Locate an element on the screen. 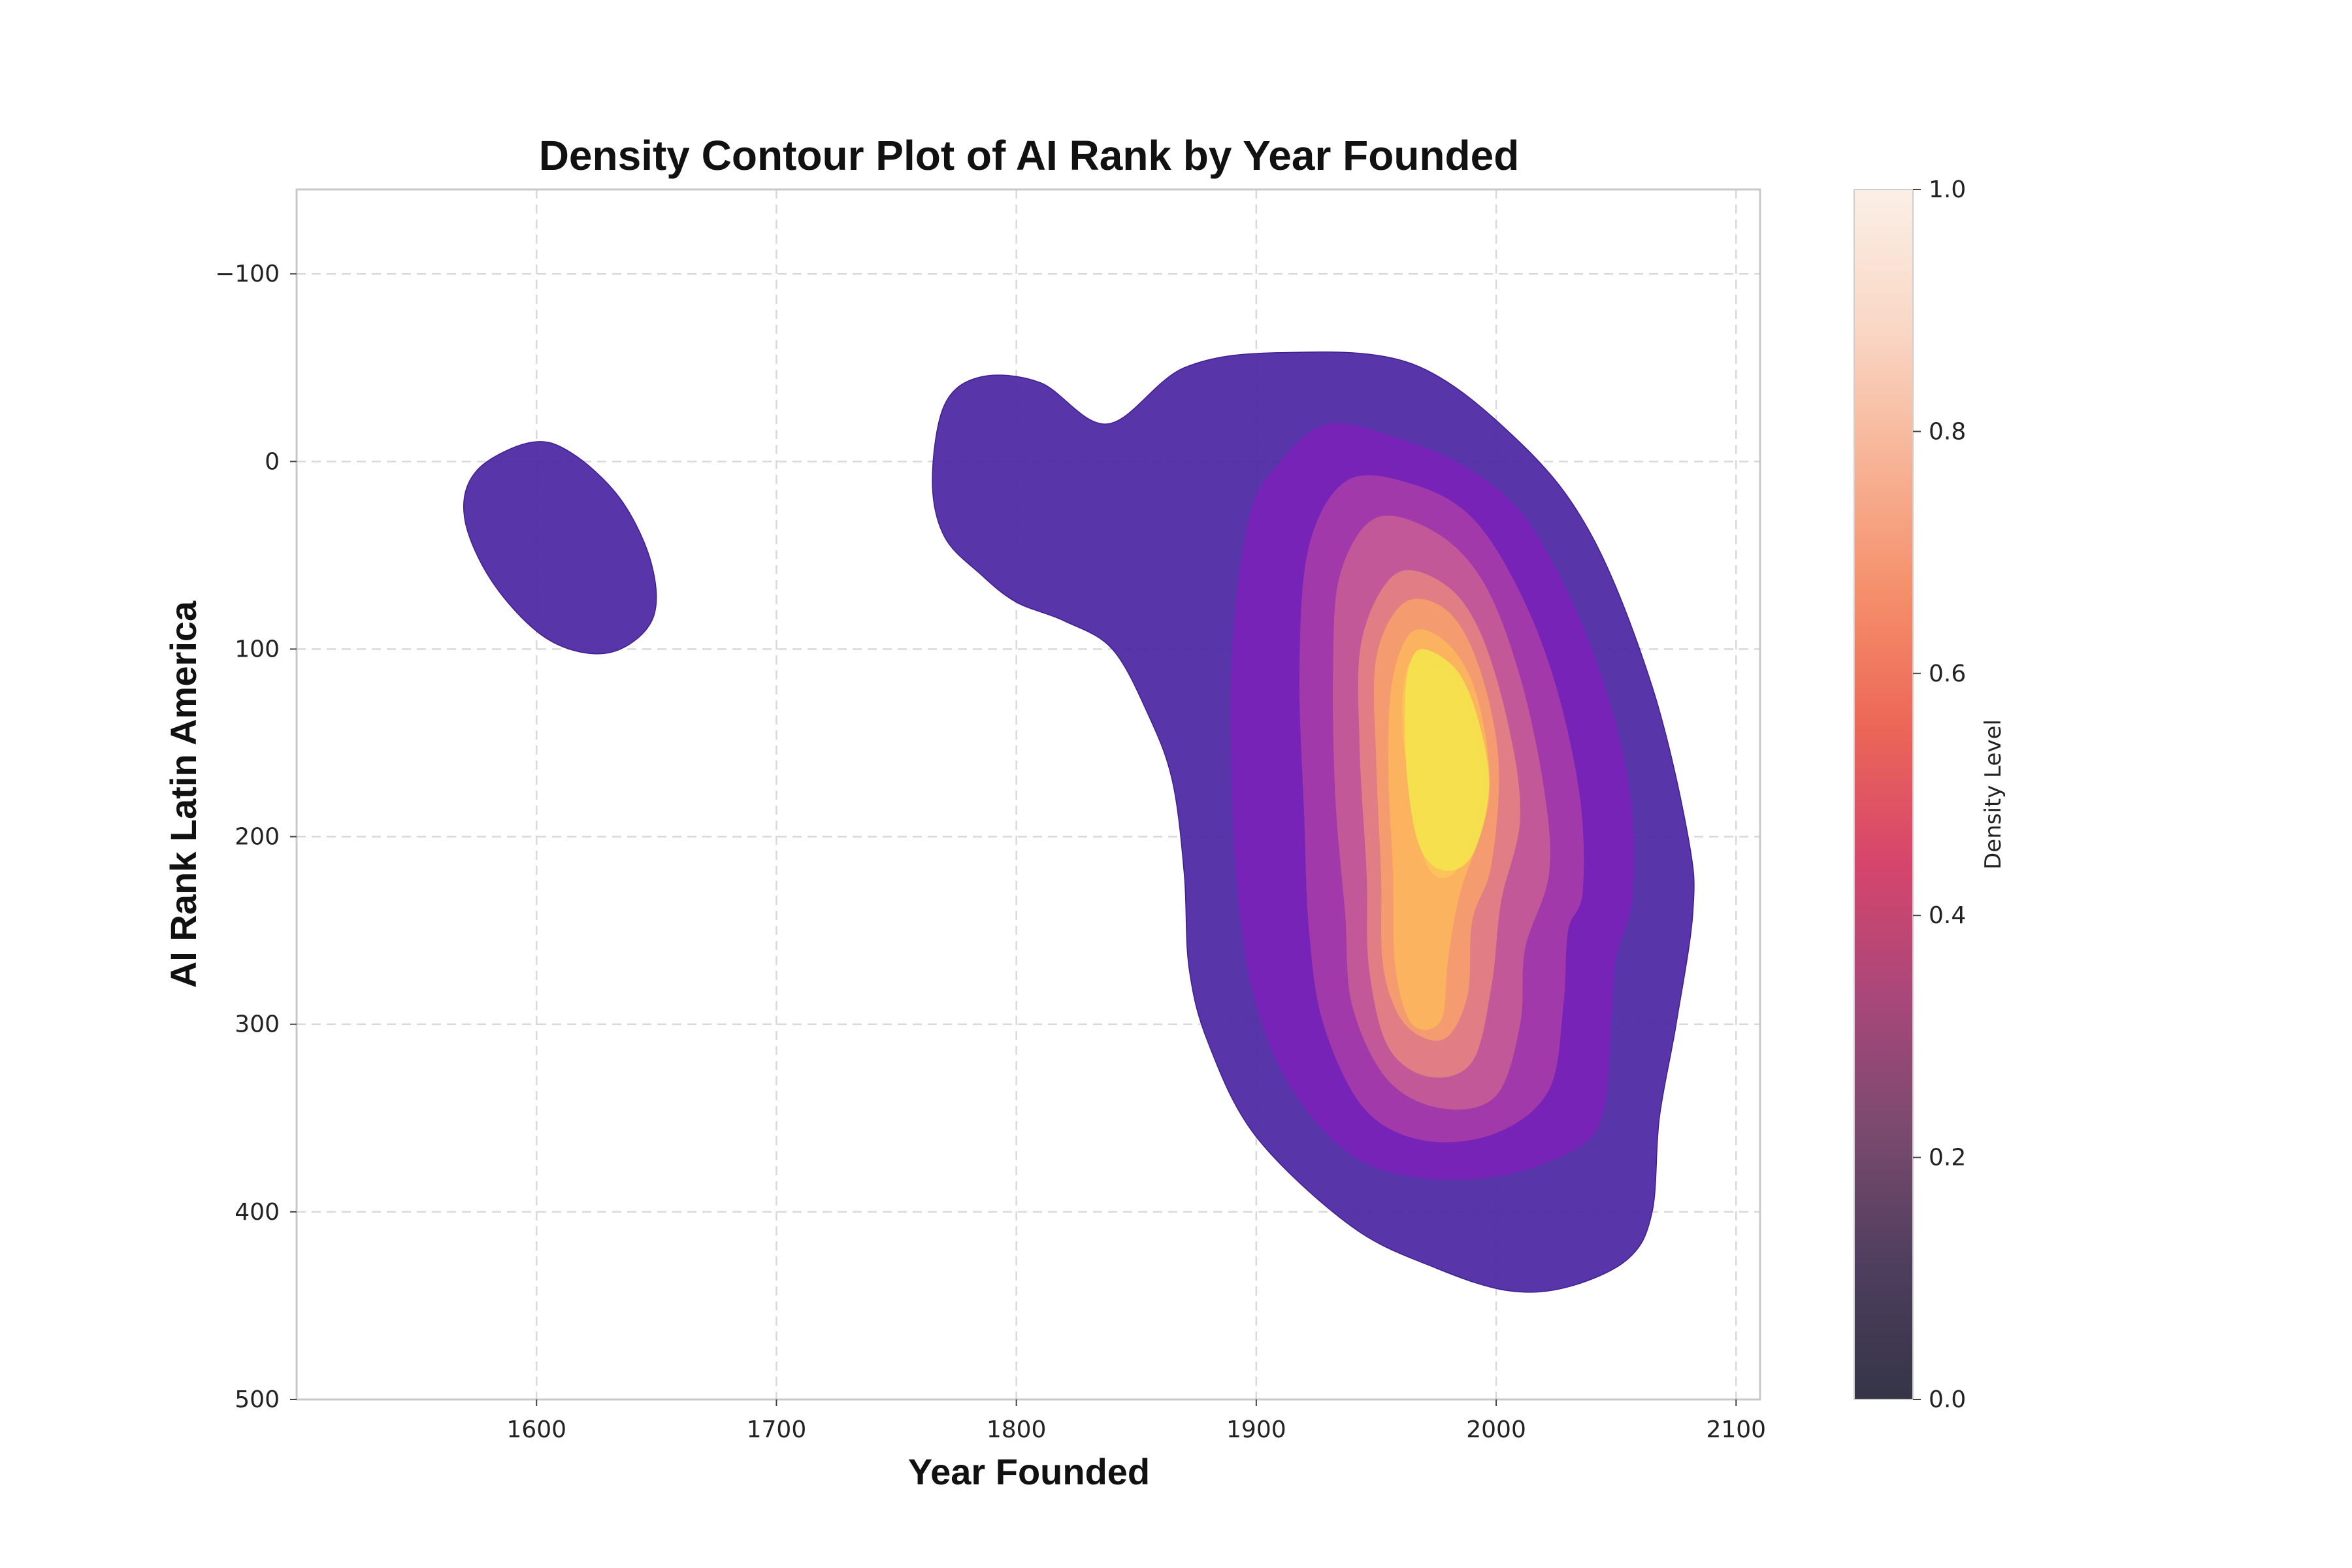 The width and height of the screenshot is (2352, 1568). x-tick-label: 2100 is located at coordinates (1736, 1429).